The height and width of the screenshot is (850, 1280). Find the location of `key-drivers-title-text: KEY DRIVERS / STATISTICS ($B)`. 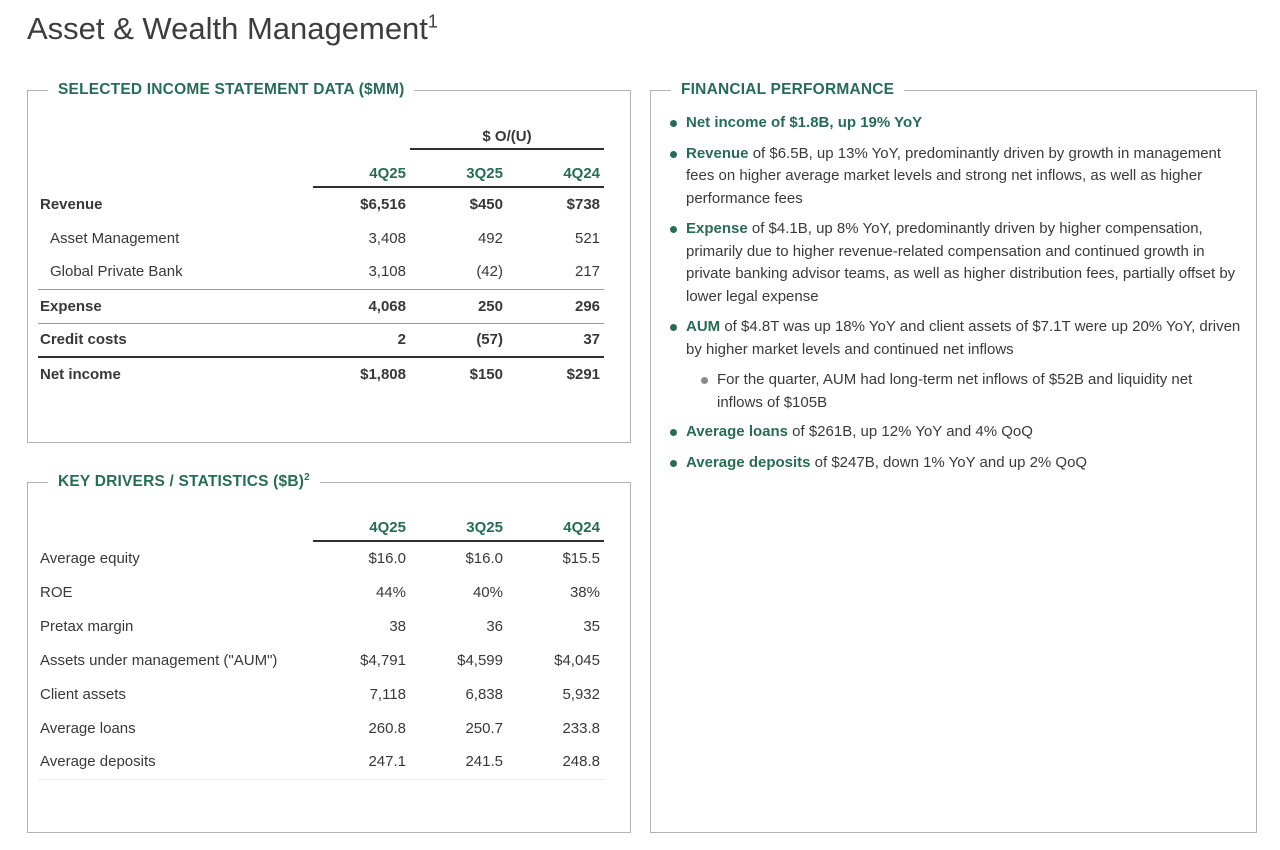

key-drivers-title-text: KEY DRIVERS / STATISTICS ($B) is located at coordinates (181, 481).